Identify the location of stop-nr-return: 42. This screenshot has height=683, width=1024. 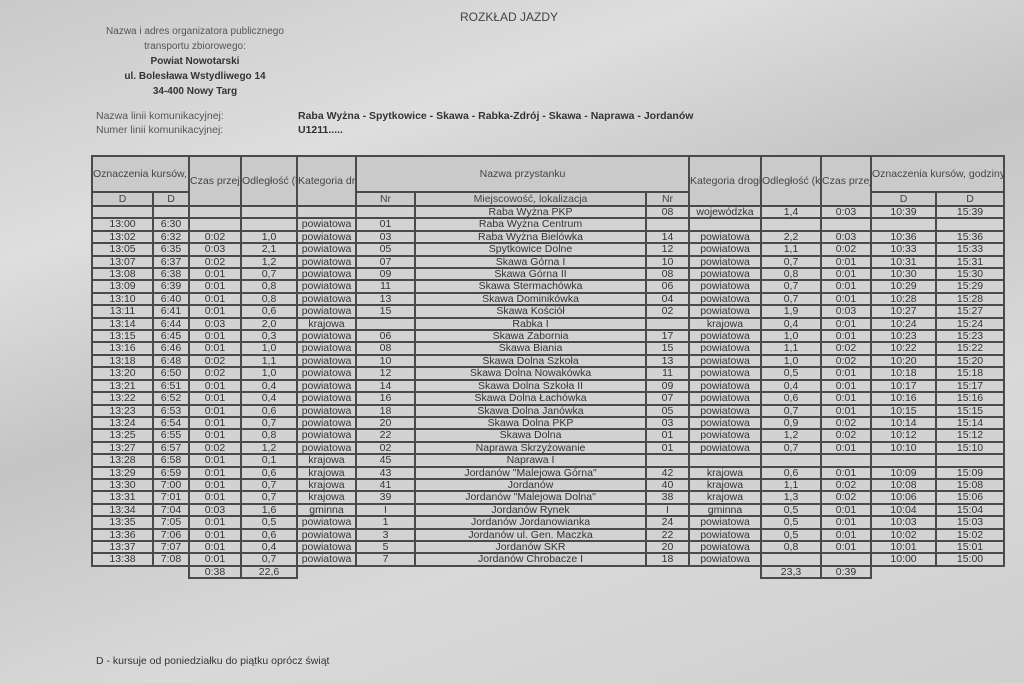
(668, 472).